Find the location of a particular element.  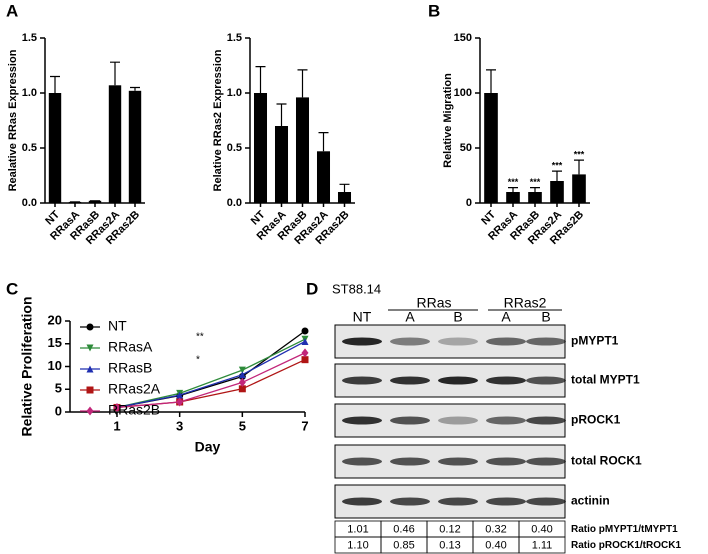

y-axis-label: Relative Proliferation is located at coordinates (27, 366).